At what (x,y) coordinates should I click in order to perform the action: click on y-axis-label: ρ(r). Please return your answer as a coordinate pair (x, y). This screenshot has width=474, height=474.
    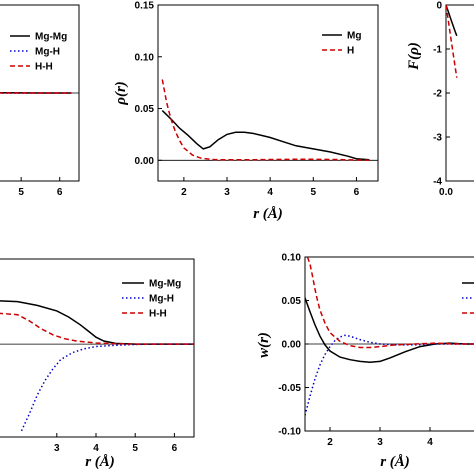
    Looking at the image, I should click on (121, 93).